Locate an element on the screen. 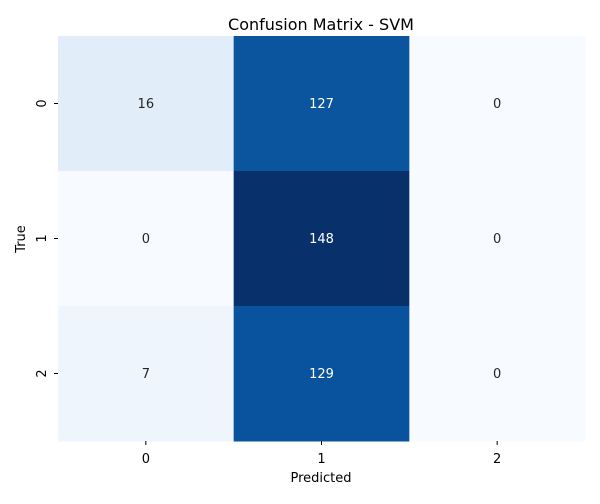 The width and height of the screenshot is (600, 504). heatmap-cell-r0-c1 is located at coordinates (321, 104).